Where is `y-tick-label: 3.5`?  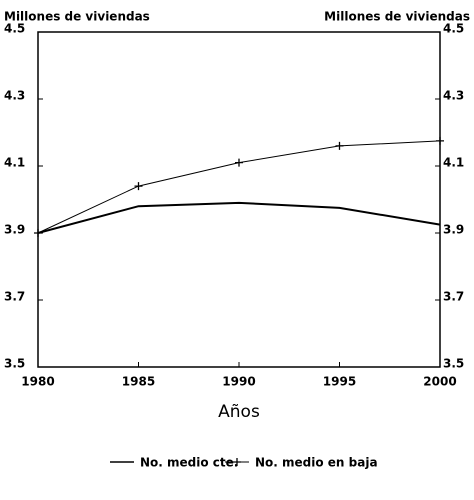
y-tick-label: 3.5 is located at coordinates (14, 364).